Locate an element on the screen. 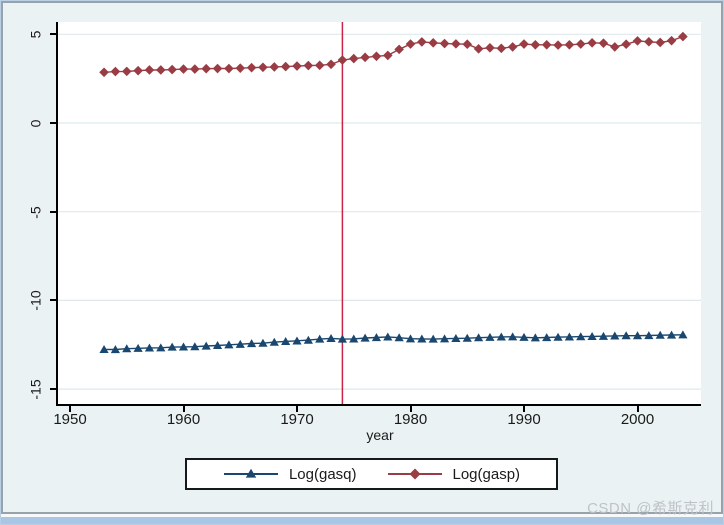 This screenshot has height=525, width=724. legend-item-gasp: Log(gasp) is located at coordinates (454, 474).